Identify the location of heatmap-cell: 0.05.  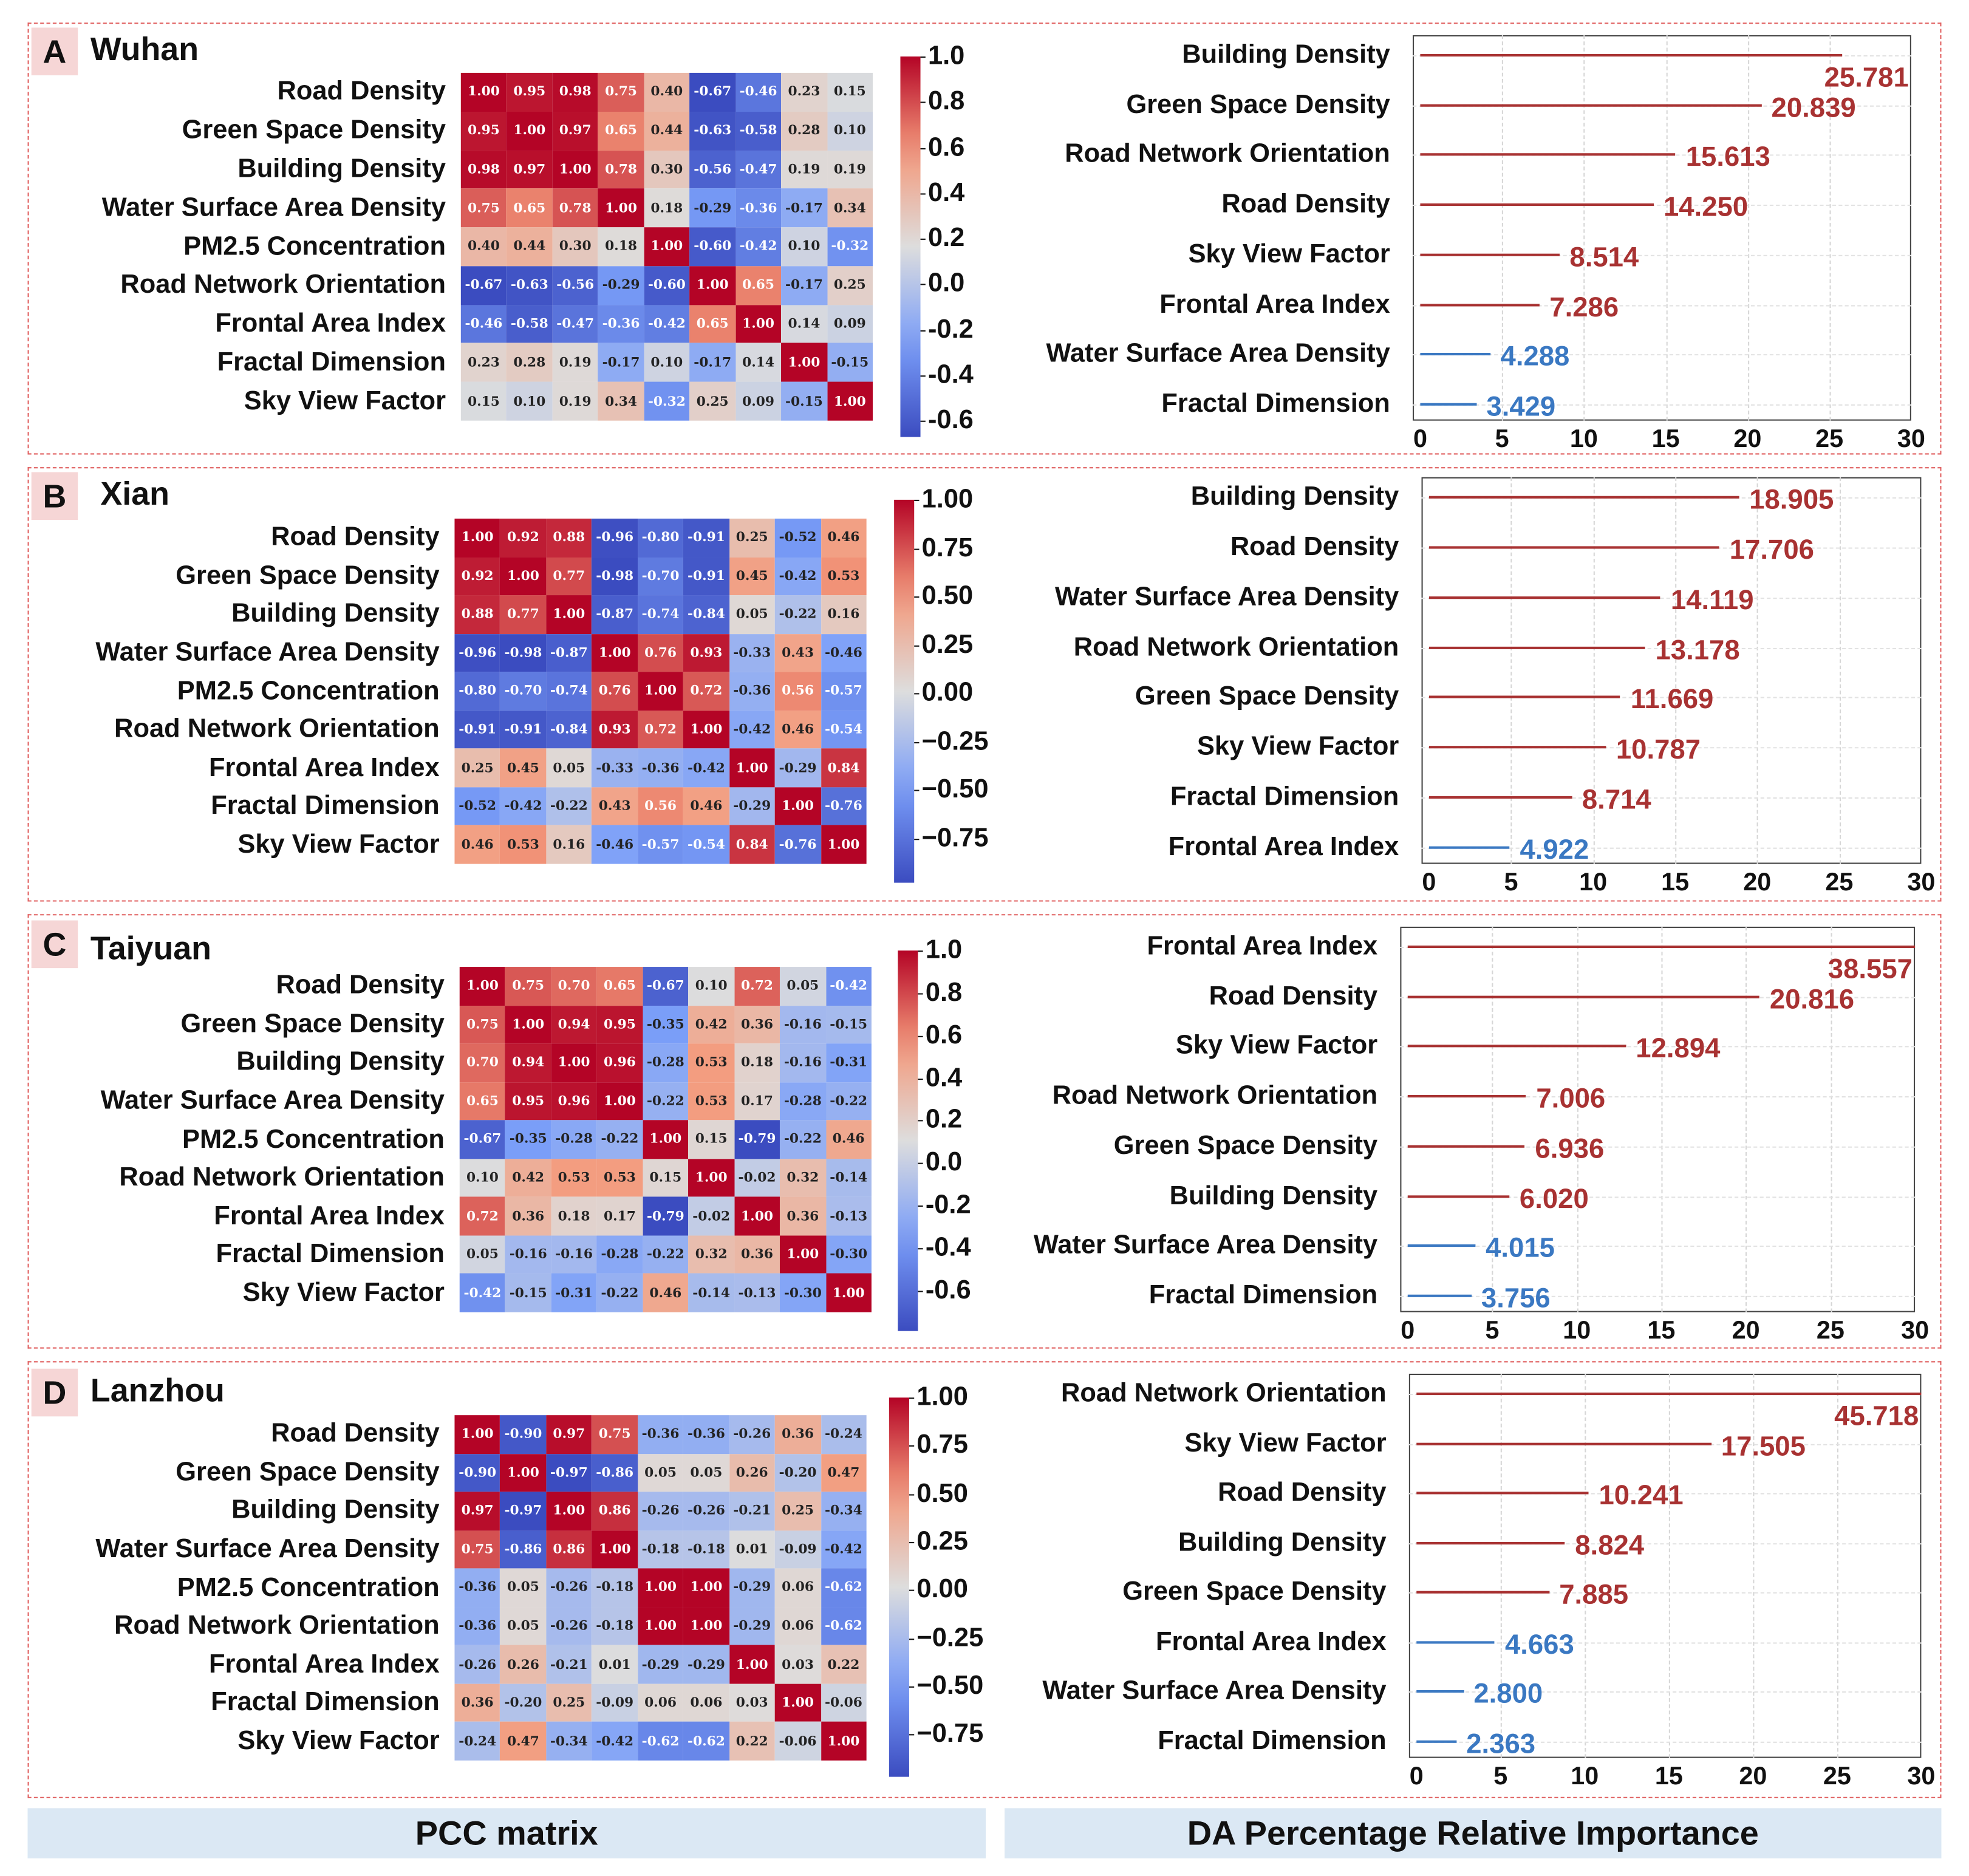
(752, 614).